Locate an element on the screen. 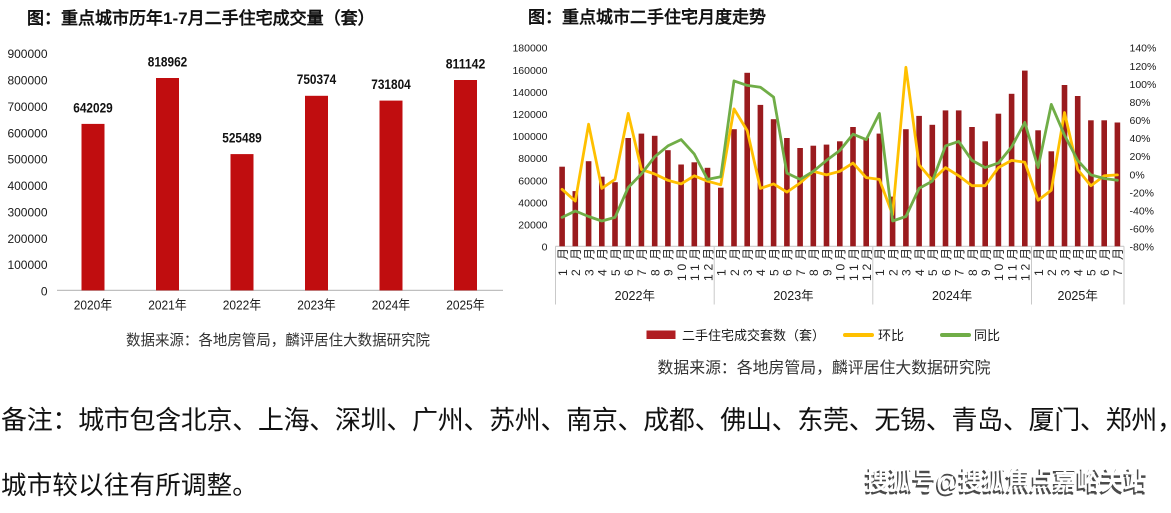 This screenshot has width=1171, height=513. svg-text: 818962 is located at coordinates (168, 61).